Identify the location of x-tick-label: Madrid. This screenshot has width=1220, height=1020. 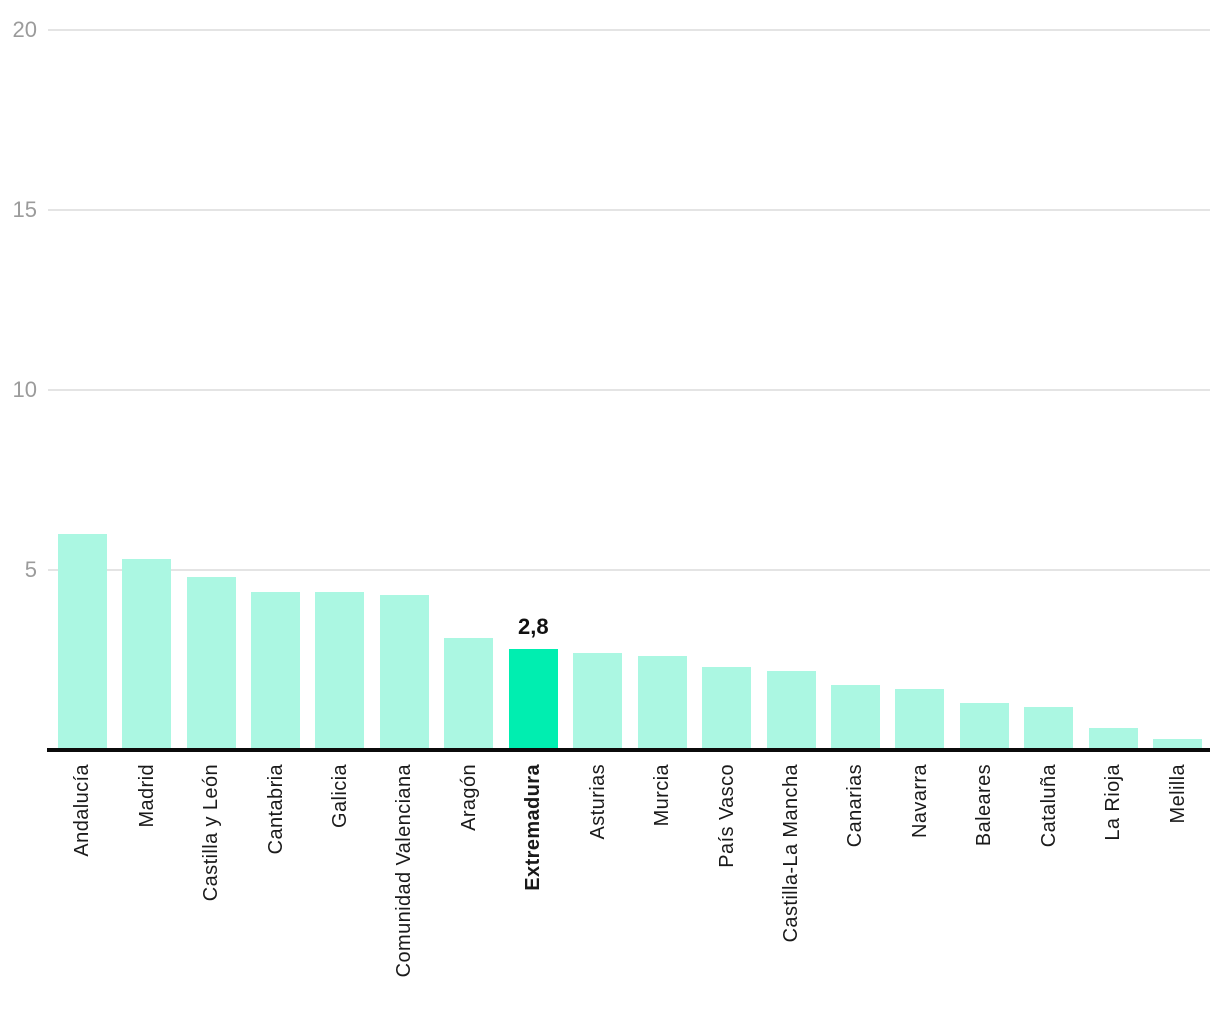
(146, 796).